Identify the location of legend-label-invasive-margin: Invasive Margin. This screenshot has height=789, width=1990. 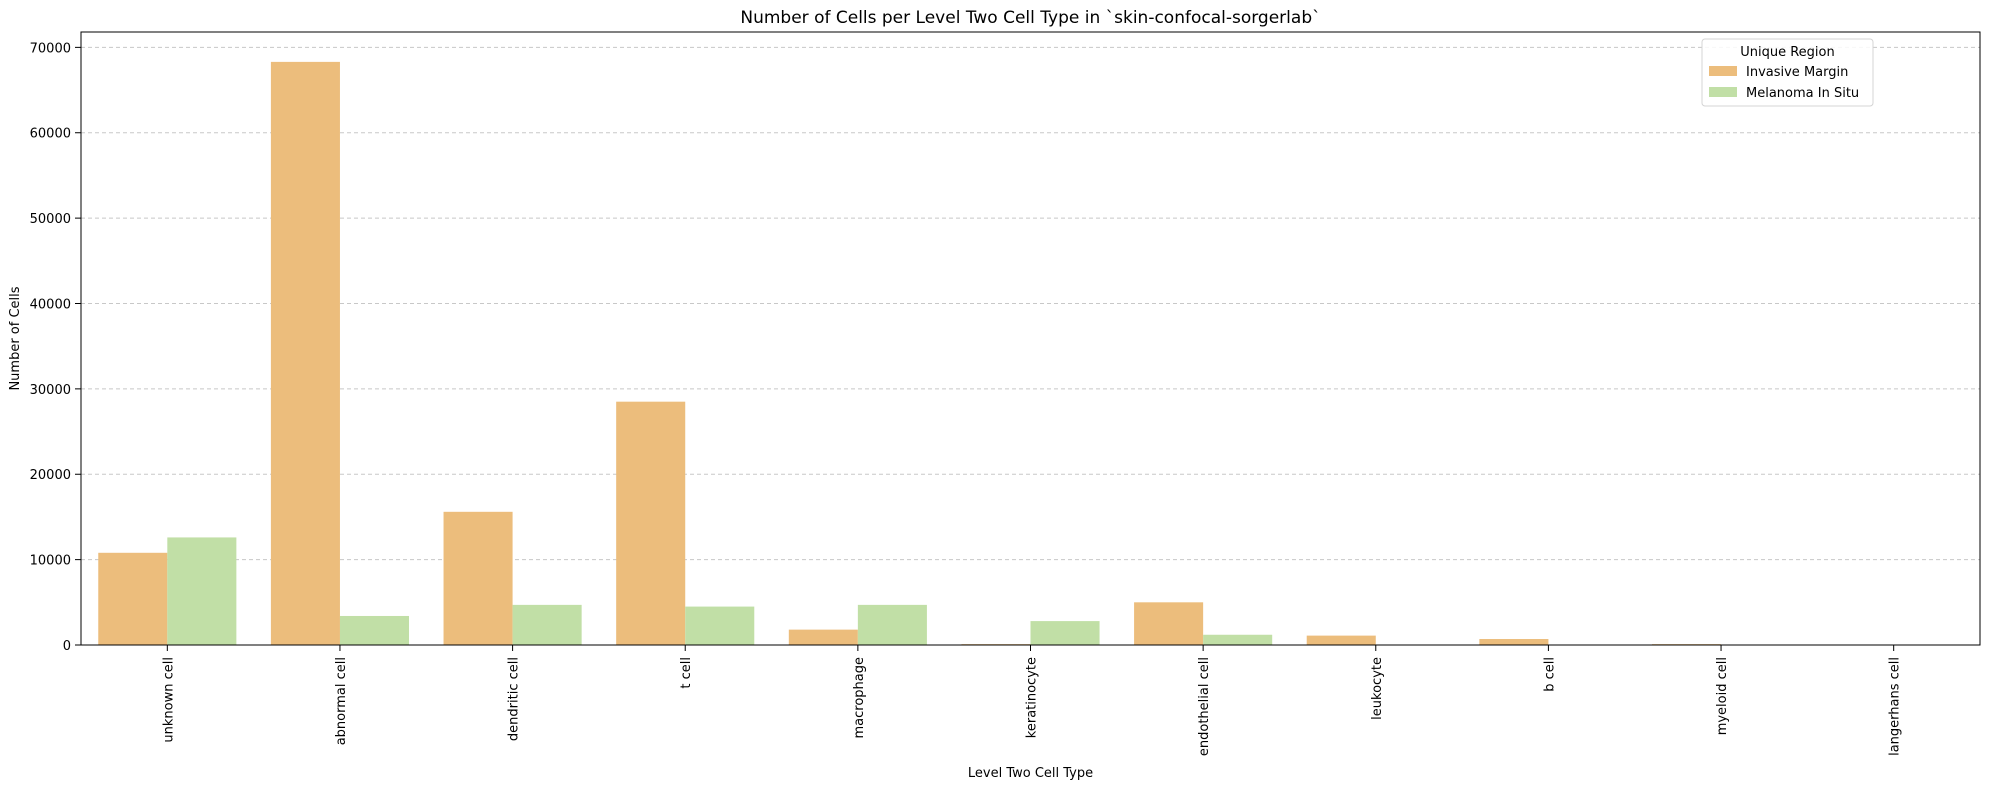
(1797, 72).